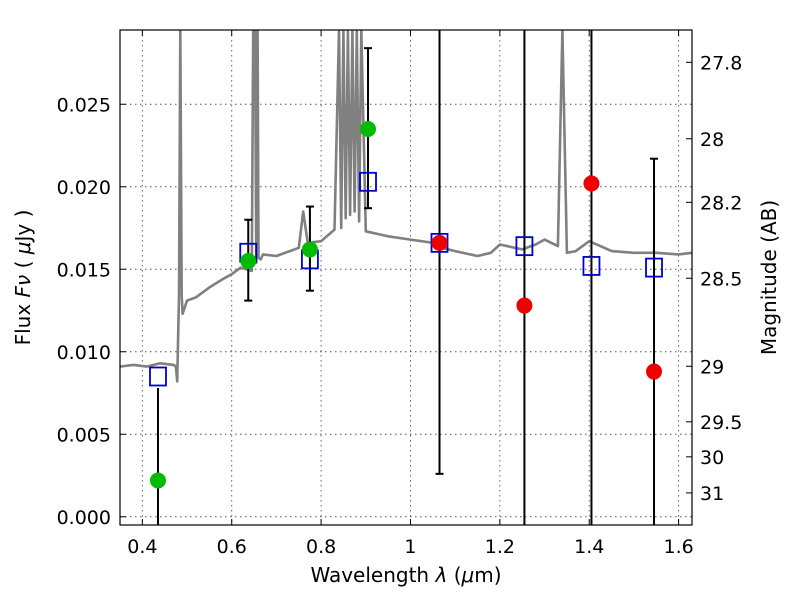  Describe the element at coordinates (721, 63) in the screenshot. I see `magnitude-tick-label: 27.8` at that location.